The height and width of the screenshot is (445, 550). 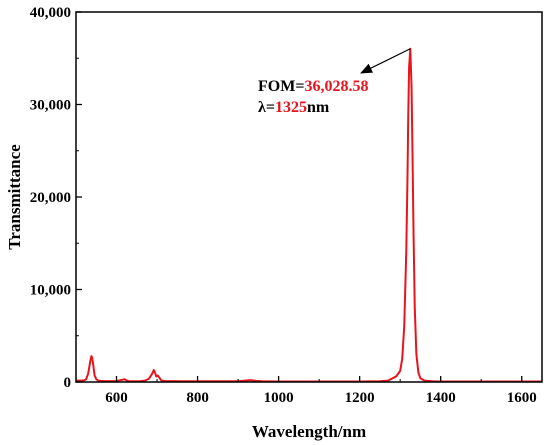 I want to click on x-tick-label: 1000, so click(x=279, y=398).